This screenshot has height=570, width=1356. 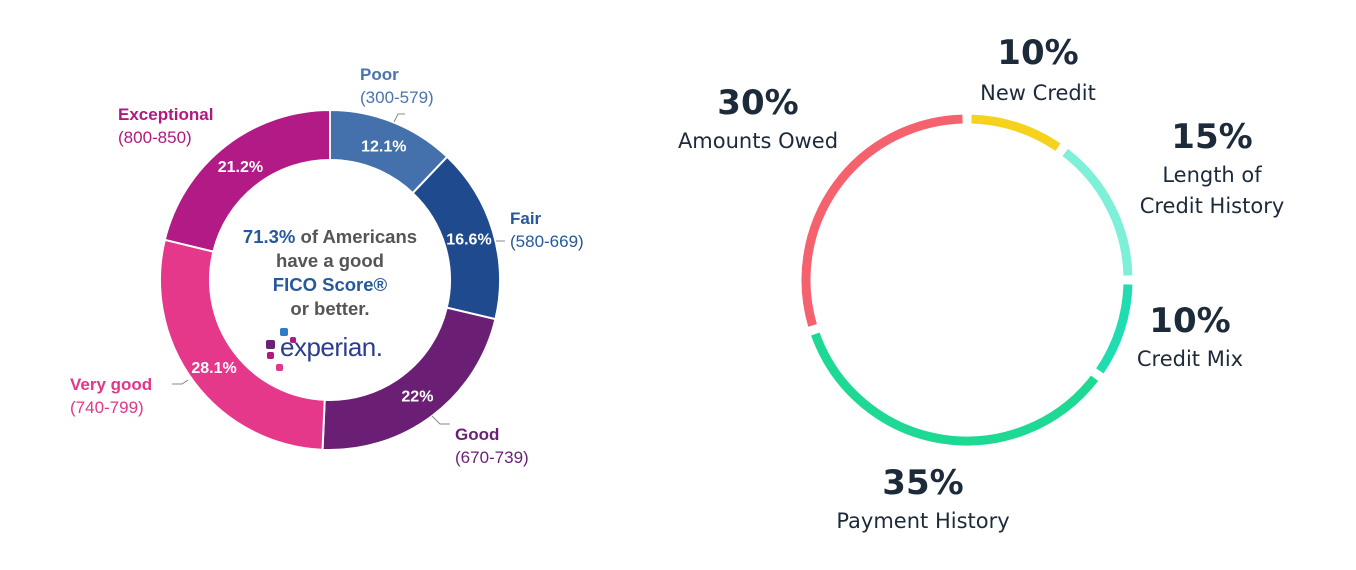 I want to click on slice-name-fair: Fair, so click(x=526, y=218).